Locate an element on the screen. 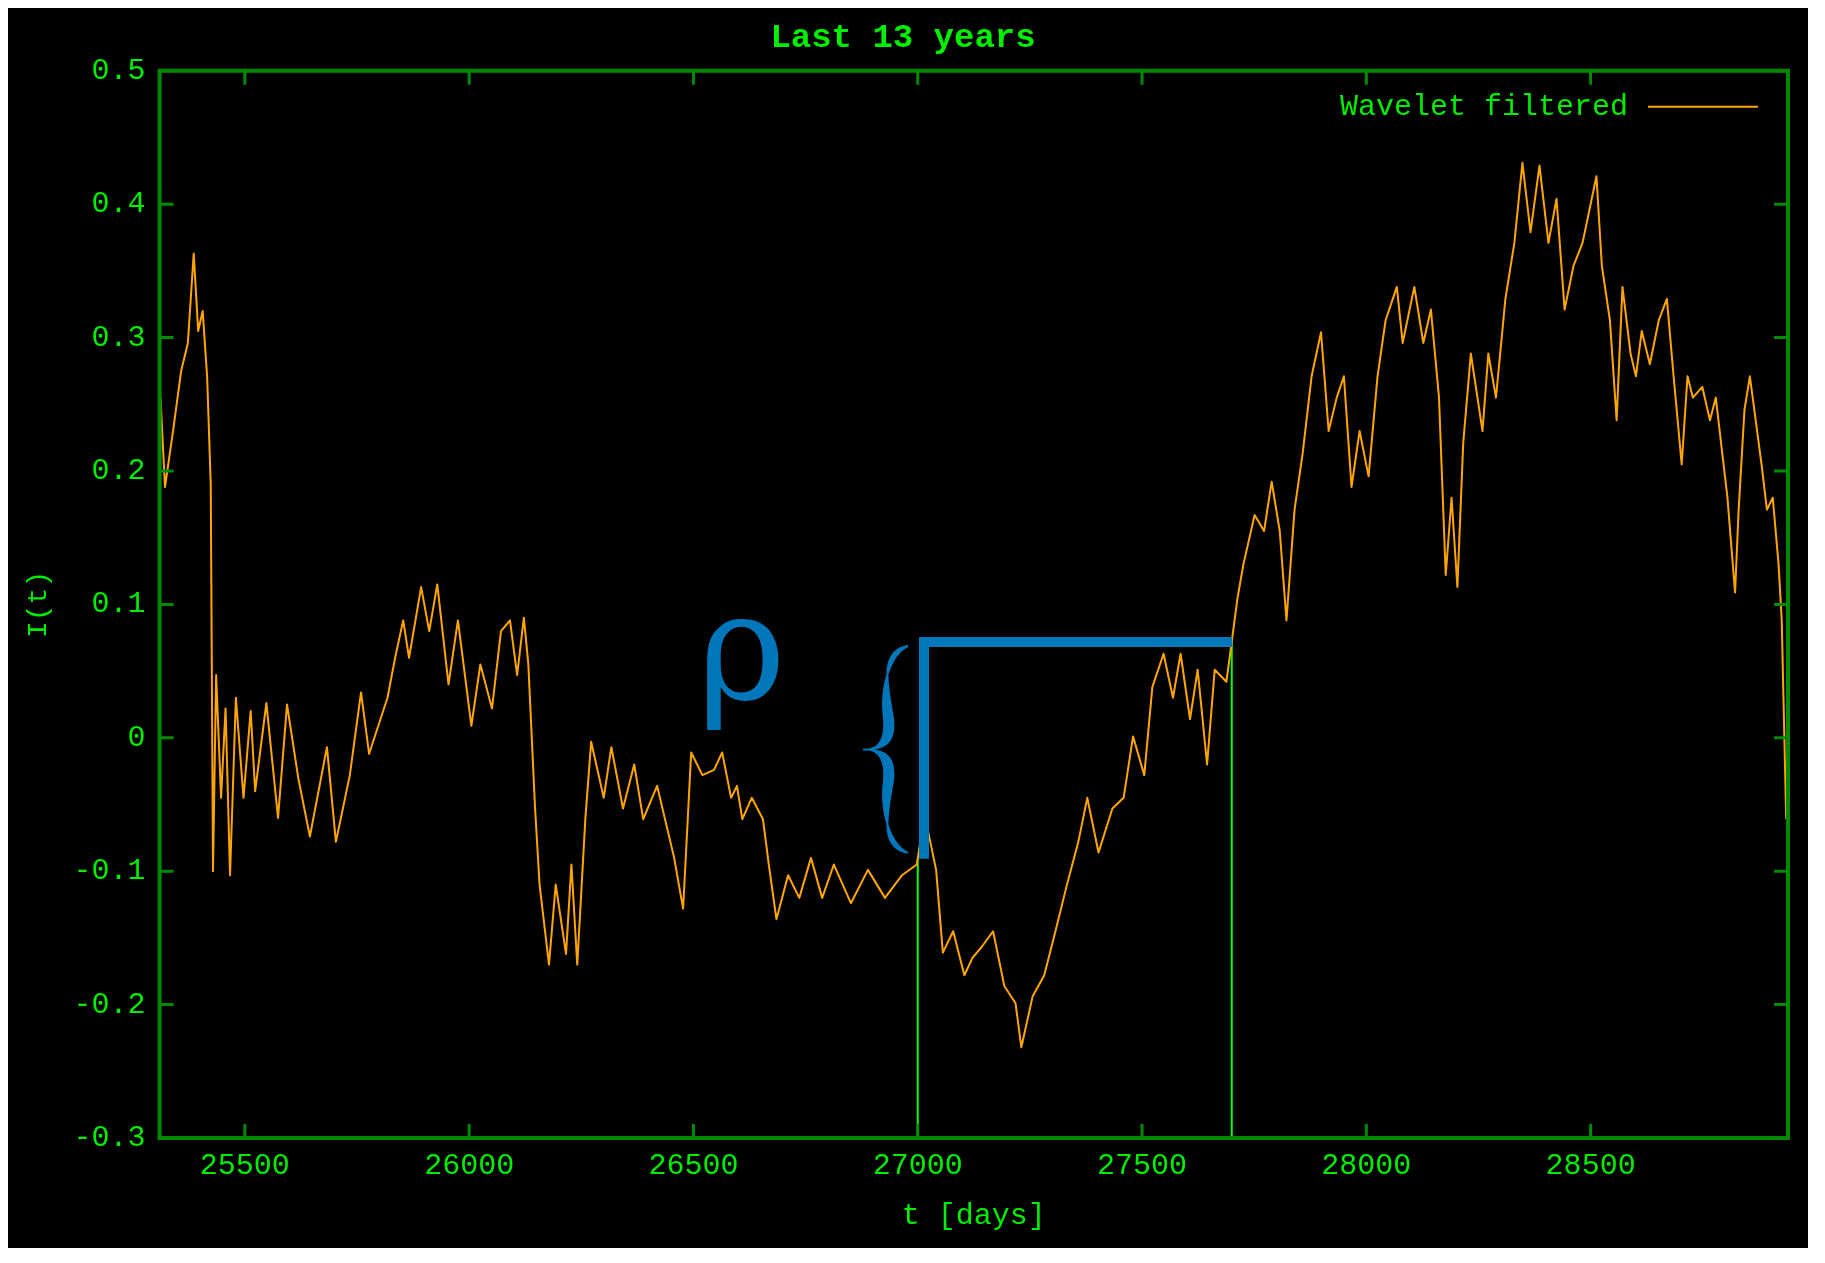 The height and width of the screenshot is (1263, 1825). x-tick-label: 28500 is located at coordinates (1590, 1165).